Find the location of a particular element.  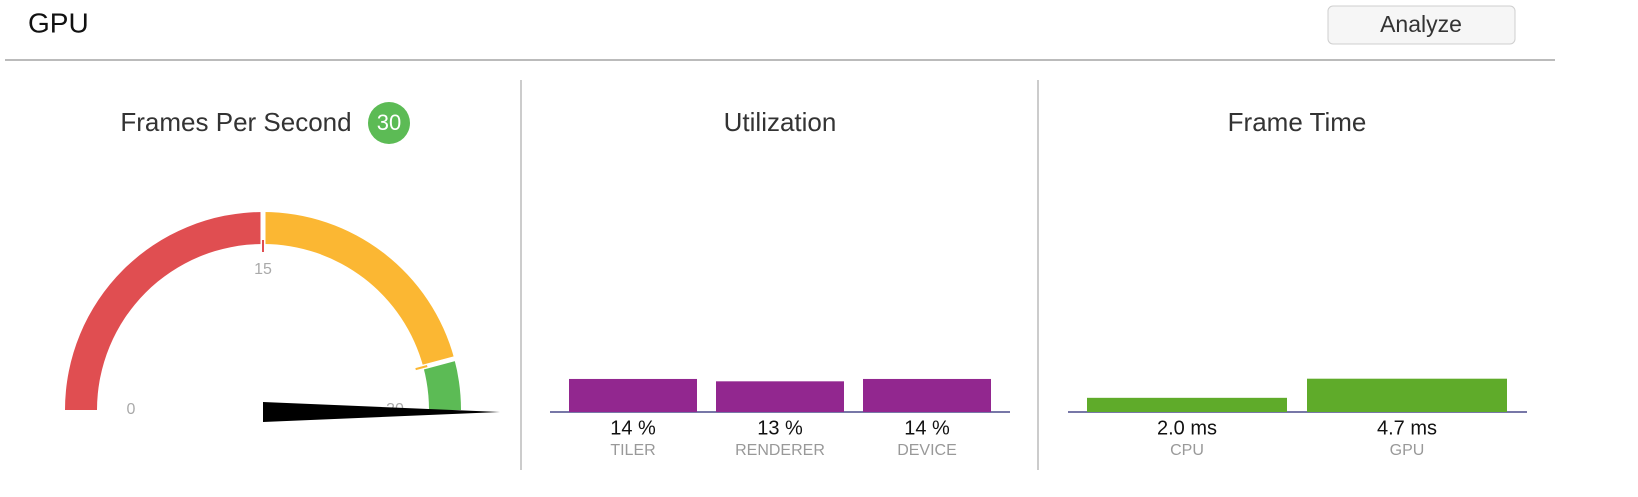

value-label: 2.0 ms is located at coordinates (1187, 428).